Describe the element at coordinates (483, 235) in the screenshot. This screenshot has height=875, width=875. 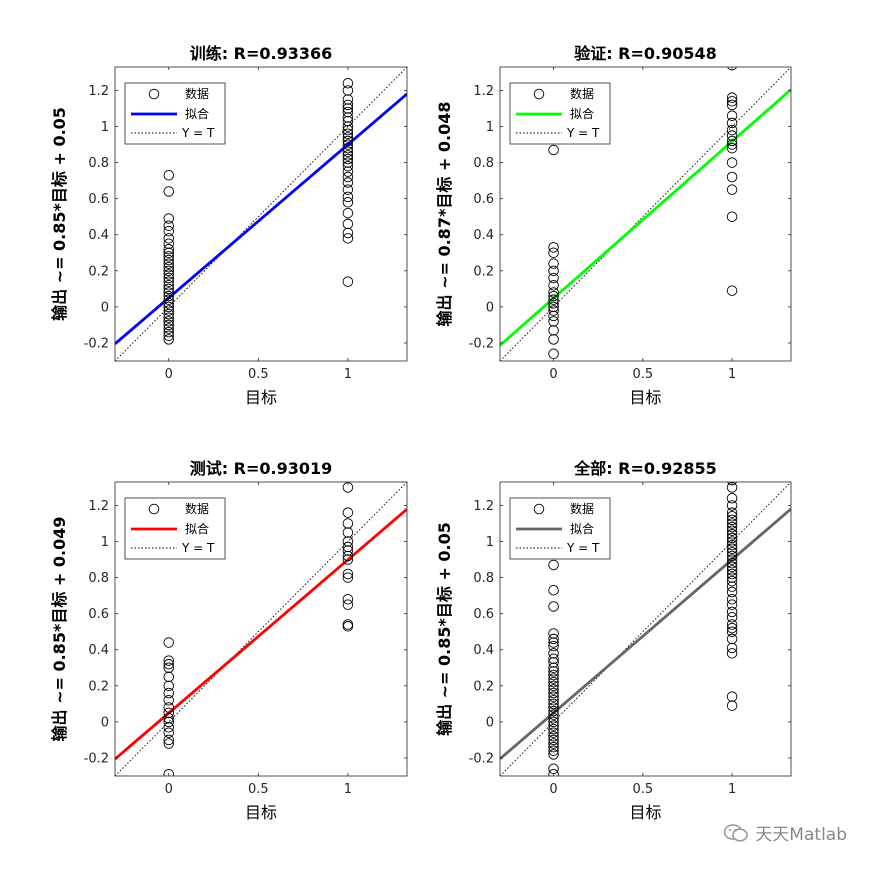
I see `y-tick-label: 0.4` at that location.